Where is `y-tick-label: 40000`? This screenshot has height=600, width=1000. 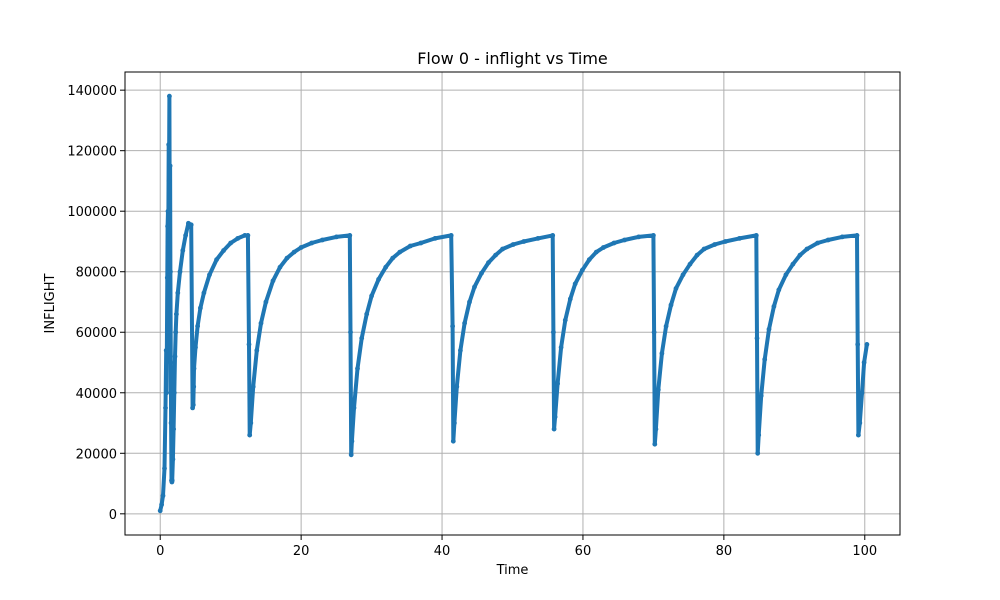
y-tick-label: 40000 is located at coordinates (96, 394).